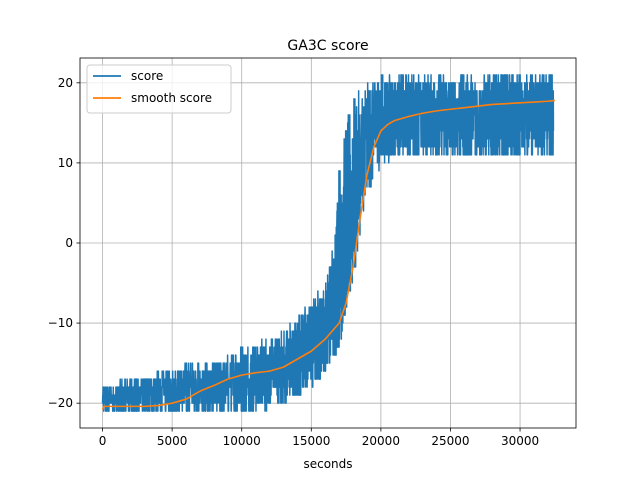 This screenshot has width=640, height=484. I want to click on x-tick-label: 10000, so click(242, 441).